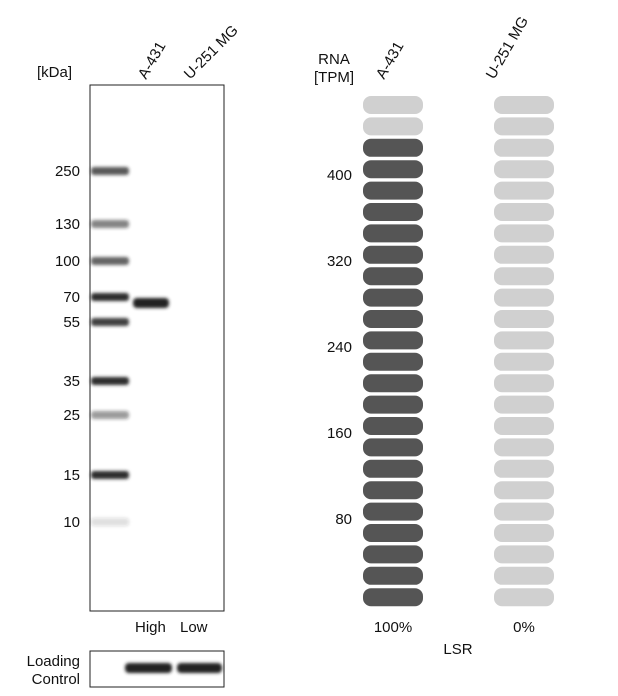  Describe the element at coordinates (343, 519) in the screenshot. I see `rna-tick-label: 80` at that location.